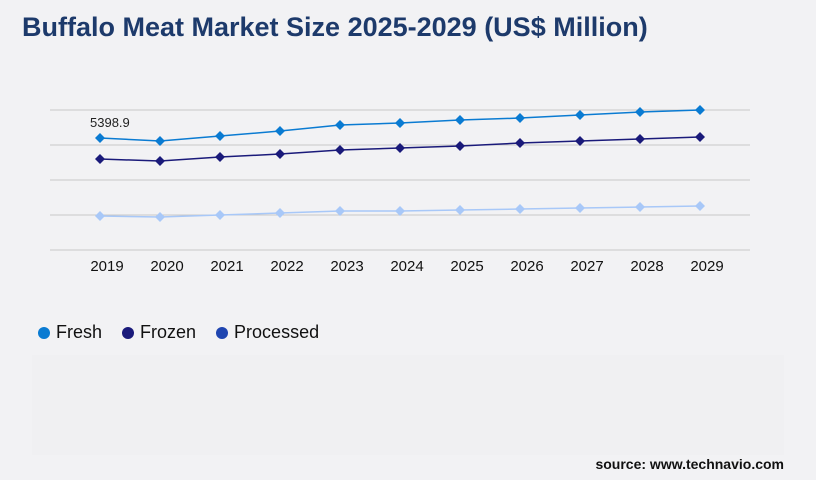  Describe the element at coordinates (106, 266) in the screenshot. I see `x-tick-label: 2019` at that location.